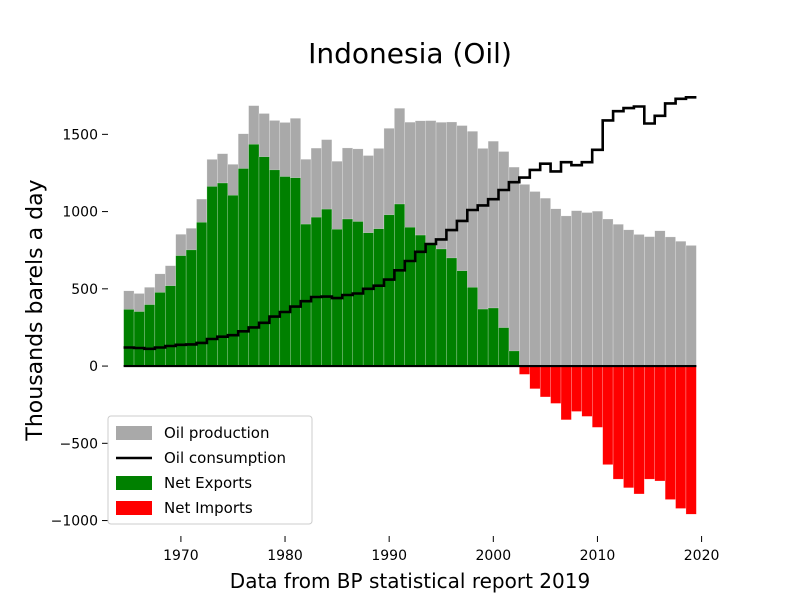 This screenshot has height=600, width=800. Describe the element at coordinates (306, 295) in the screenshot. I see `net-exports-bar-1982` at that location.